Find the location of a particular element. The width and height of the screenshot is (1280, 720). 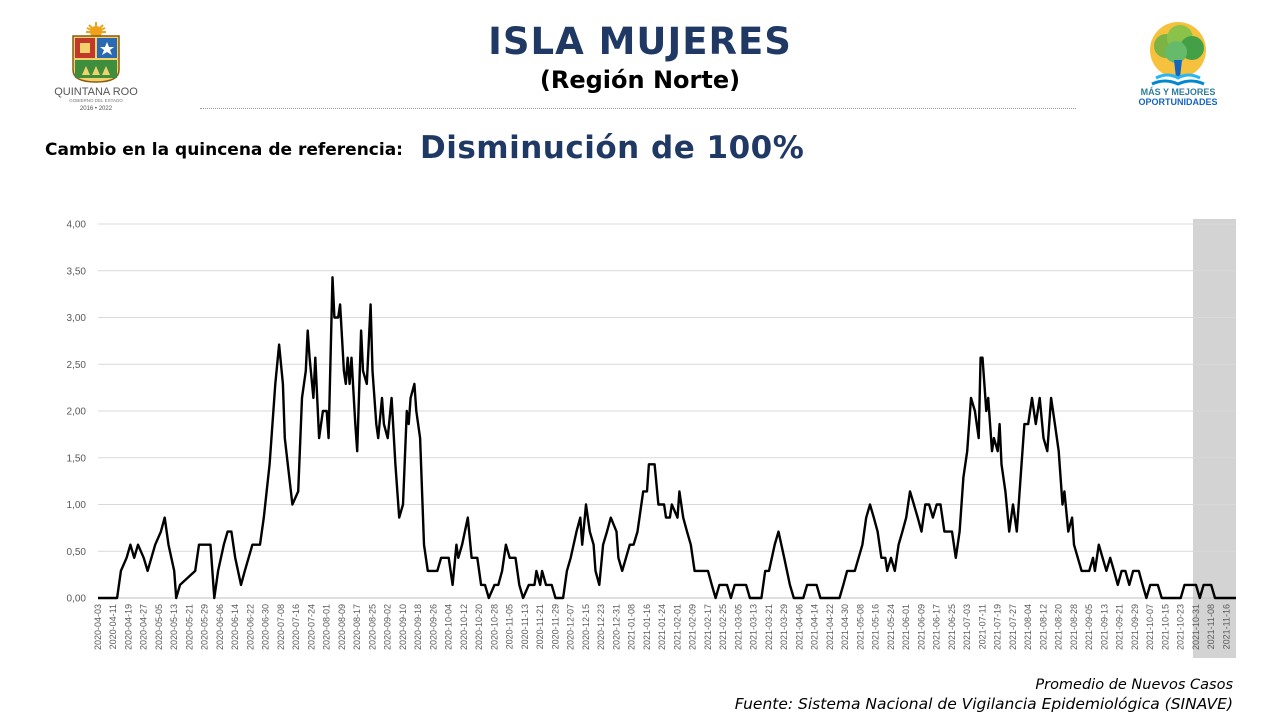

x-tick-label: 2020-07-24 is located at coordinates (311, 627).